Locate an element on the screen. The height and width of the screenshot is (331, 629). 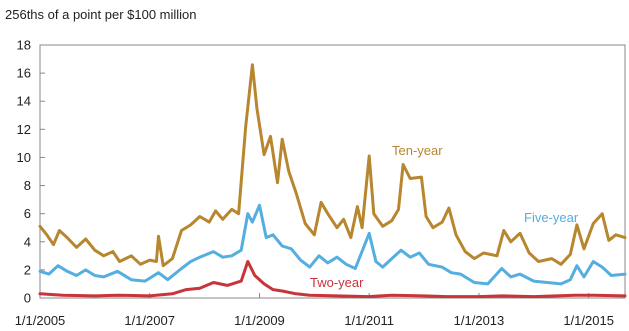
y-tick-label: 12 is located at coordinates (24, 129).